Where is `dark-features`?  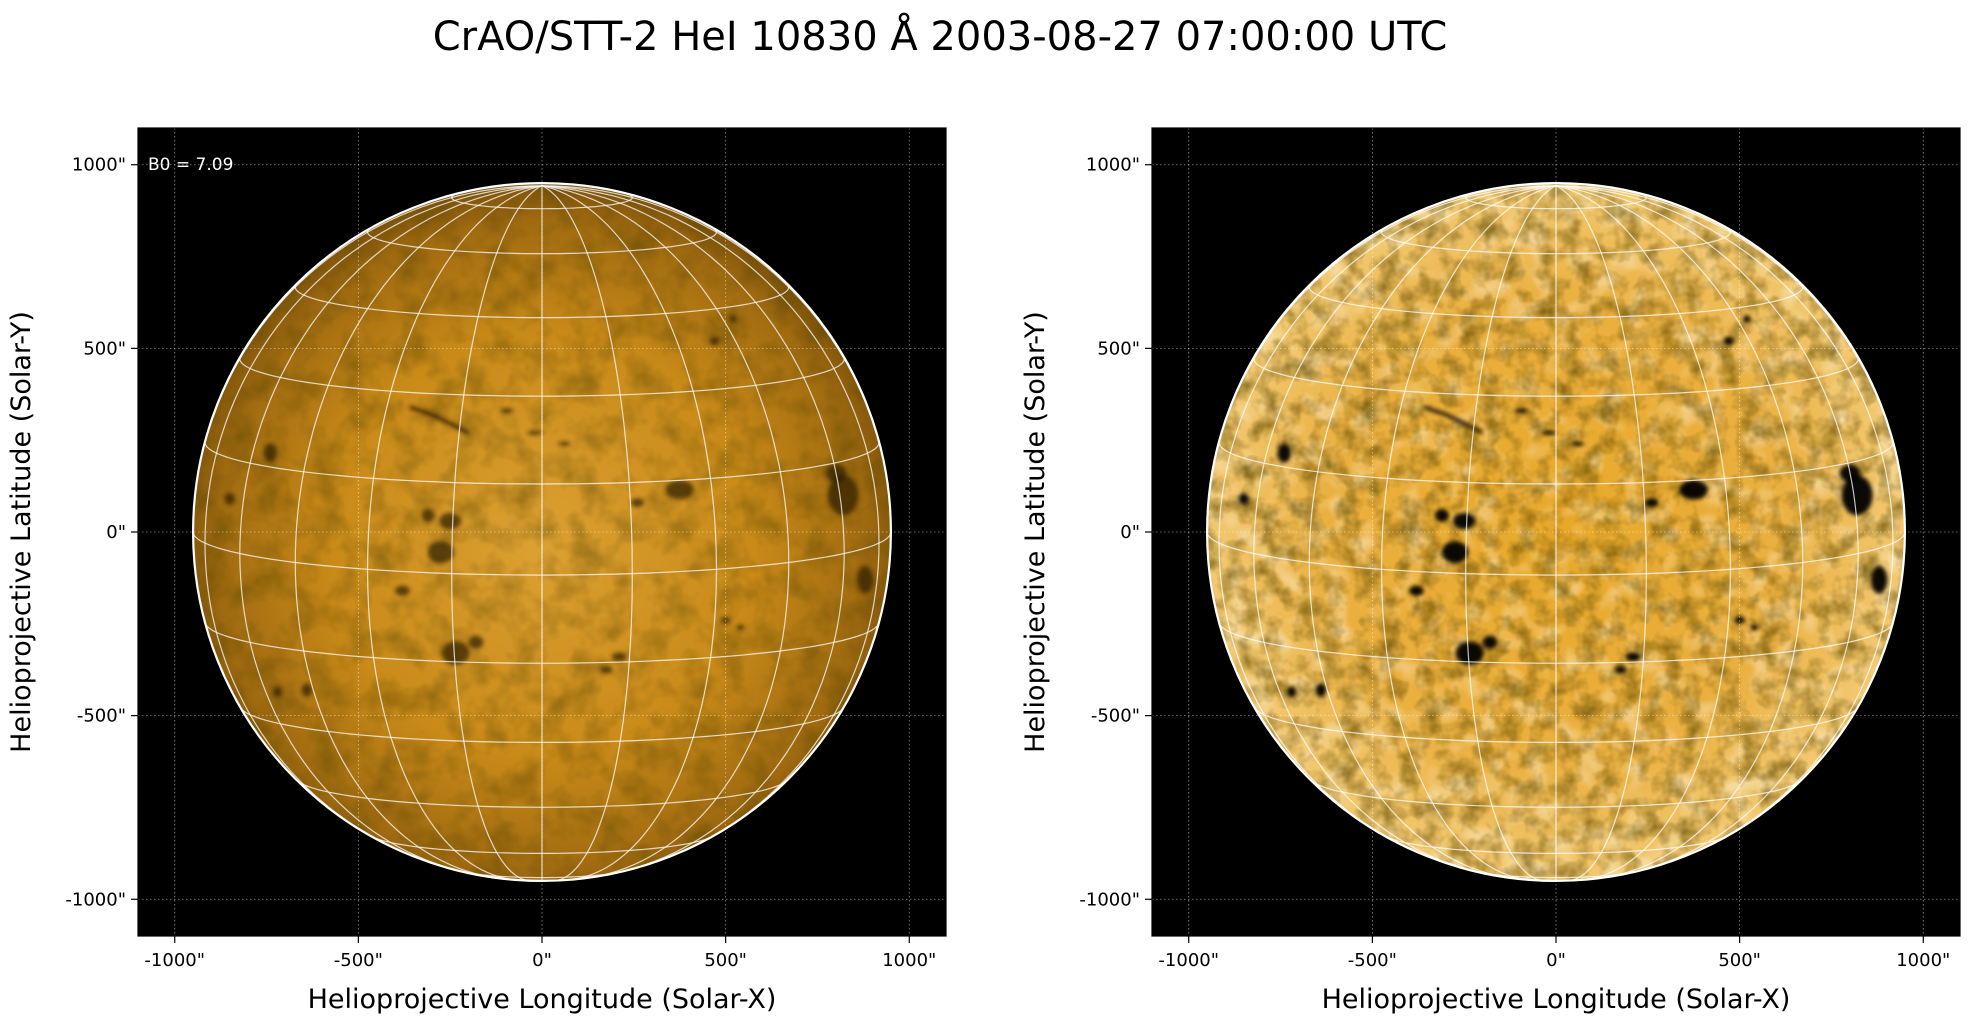
dark-features is located at coordinates (1563, 506).